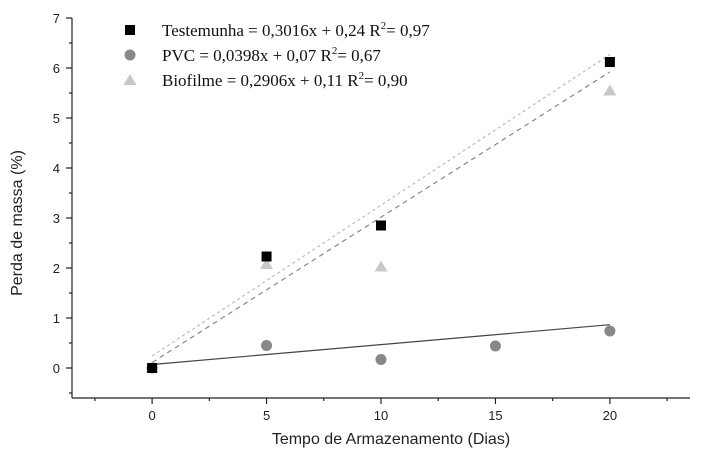 Image resolution: width=703 pixels, height=452 pixels. I want to click on y-tick-label: 3, so click(56, 218).